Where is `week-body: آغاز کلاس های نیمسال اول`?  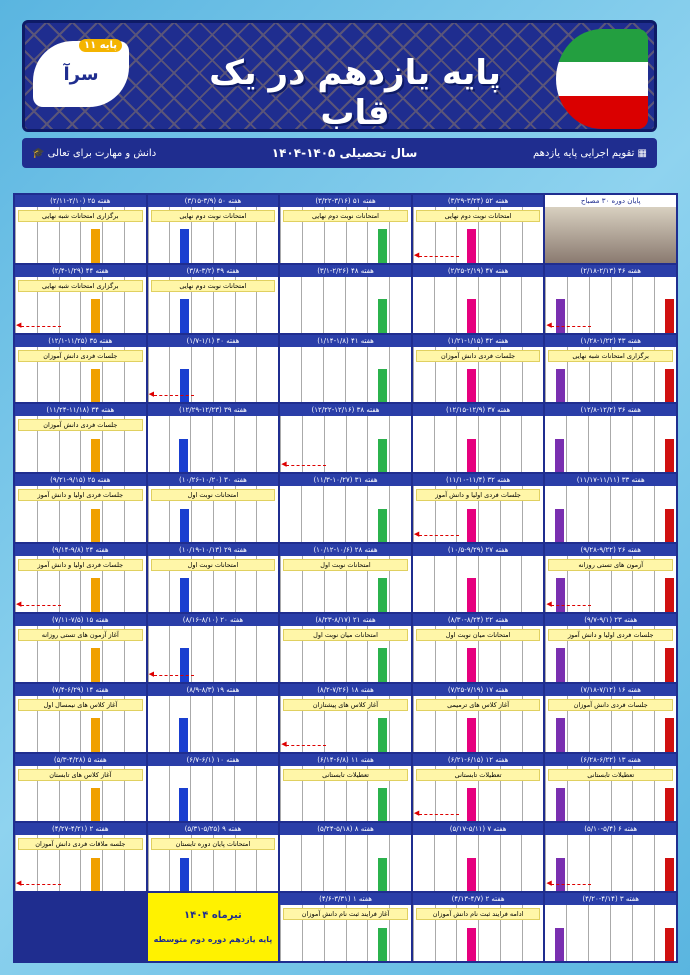
week-body: آغاز کلاس های نیمسال اول is located at coordinates (80, 723).